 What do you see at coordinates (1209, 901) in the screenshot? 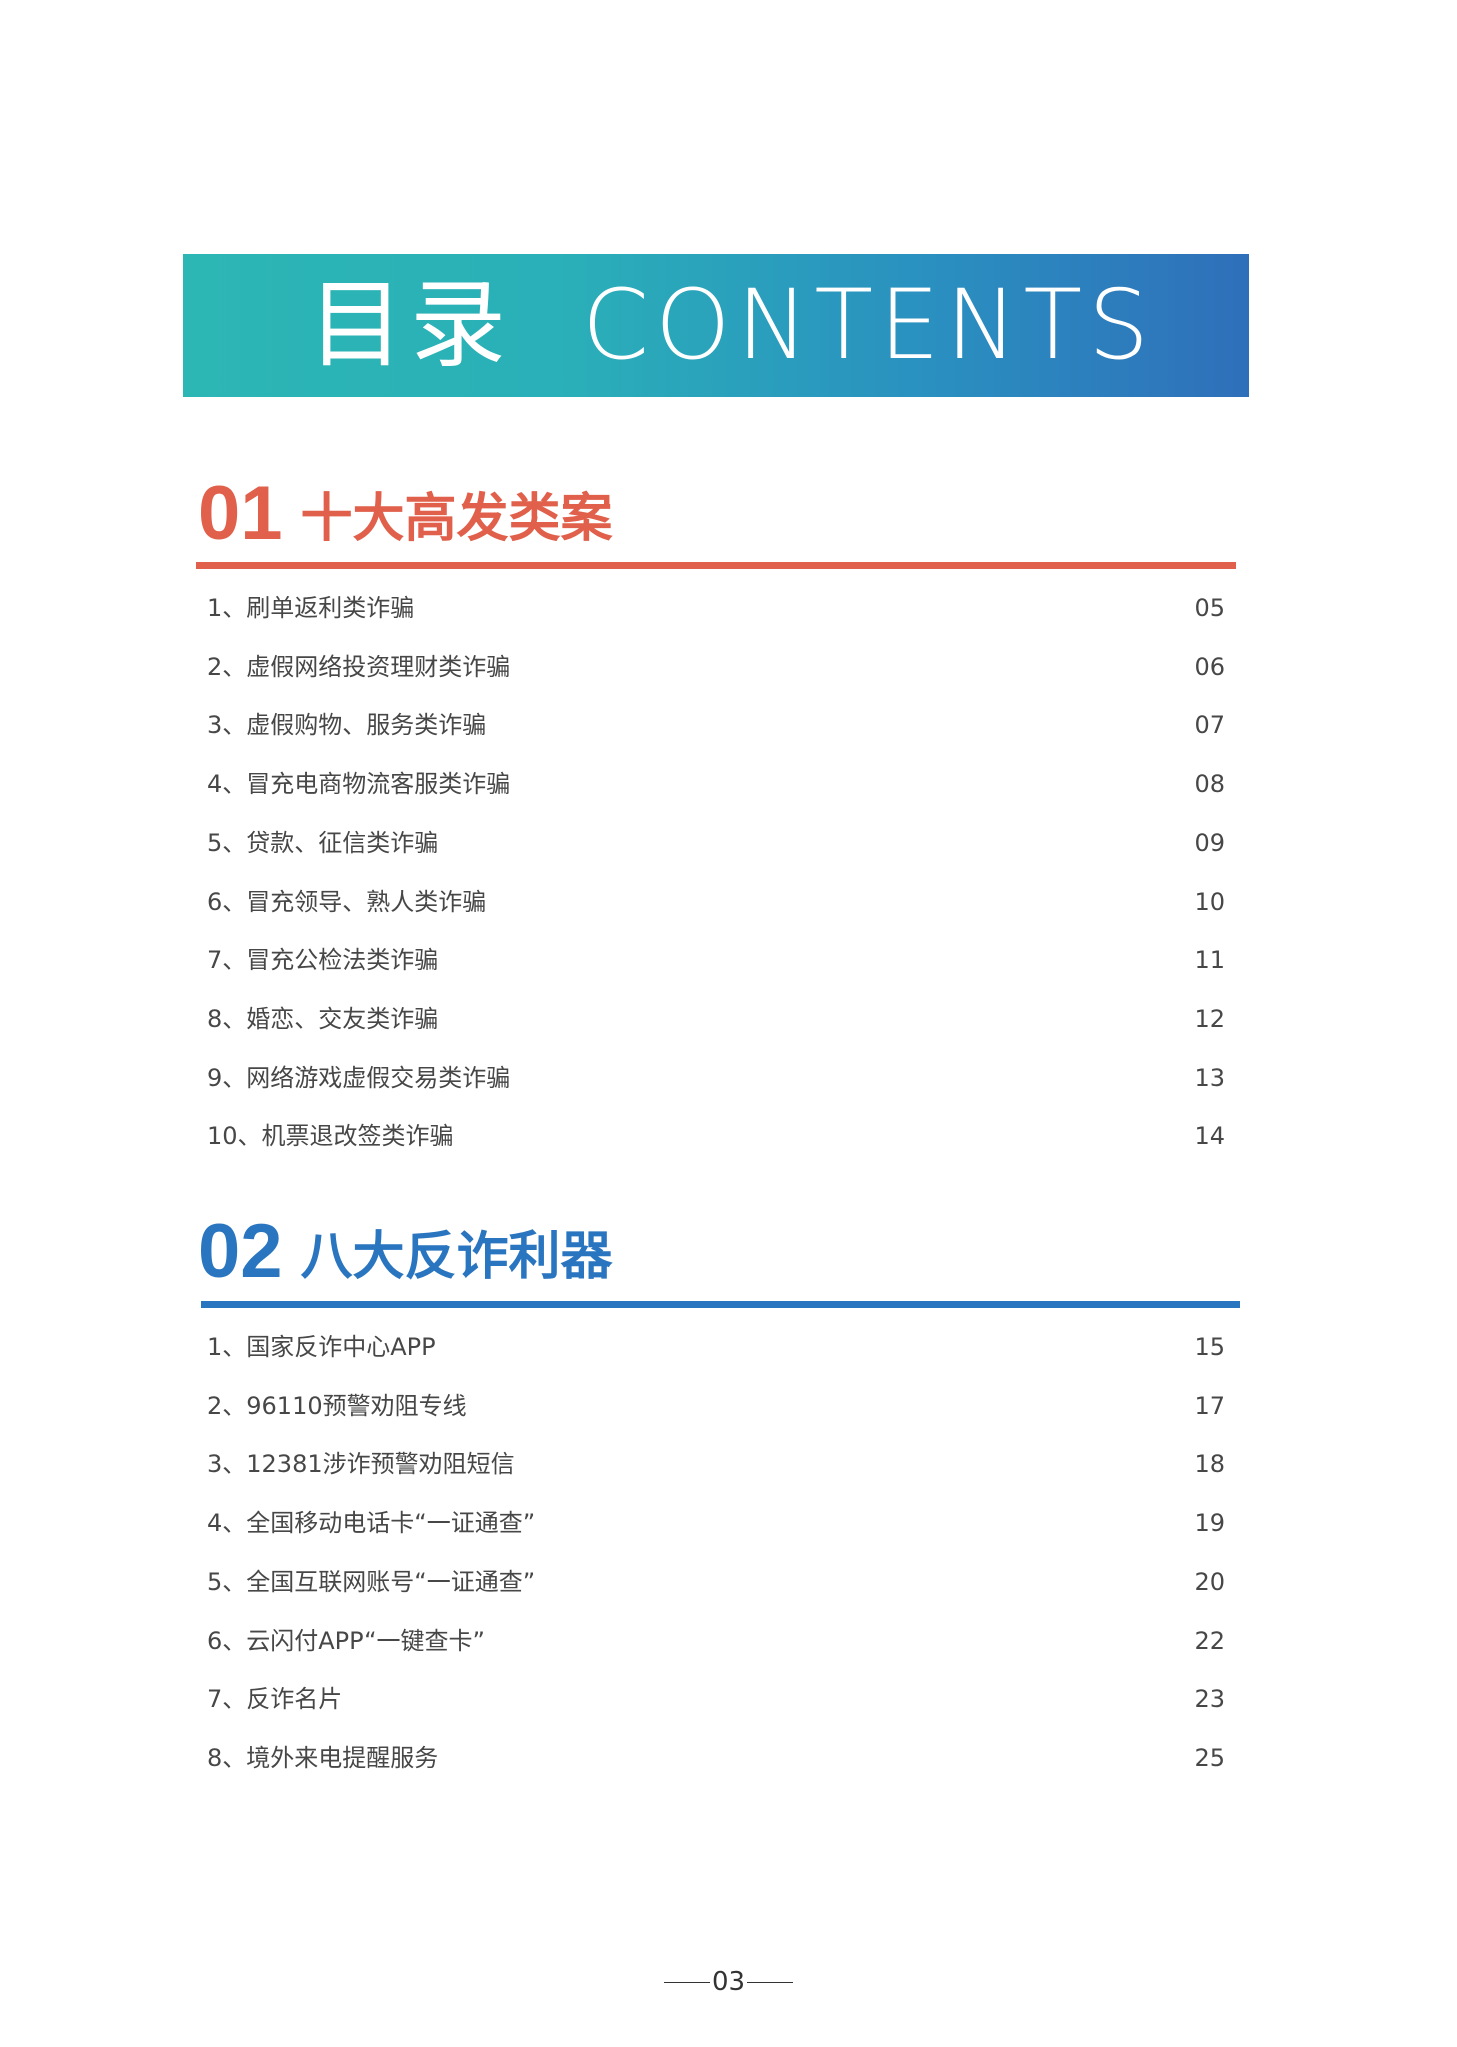
I see `toc-entry-page: 10` at bounding box center [1209, 901].